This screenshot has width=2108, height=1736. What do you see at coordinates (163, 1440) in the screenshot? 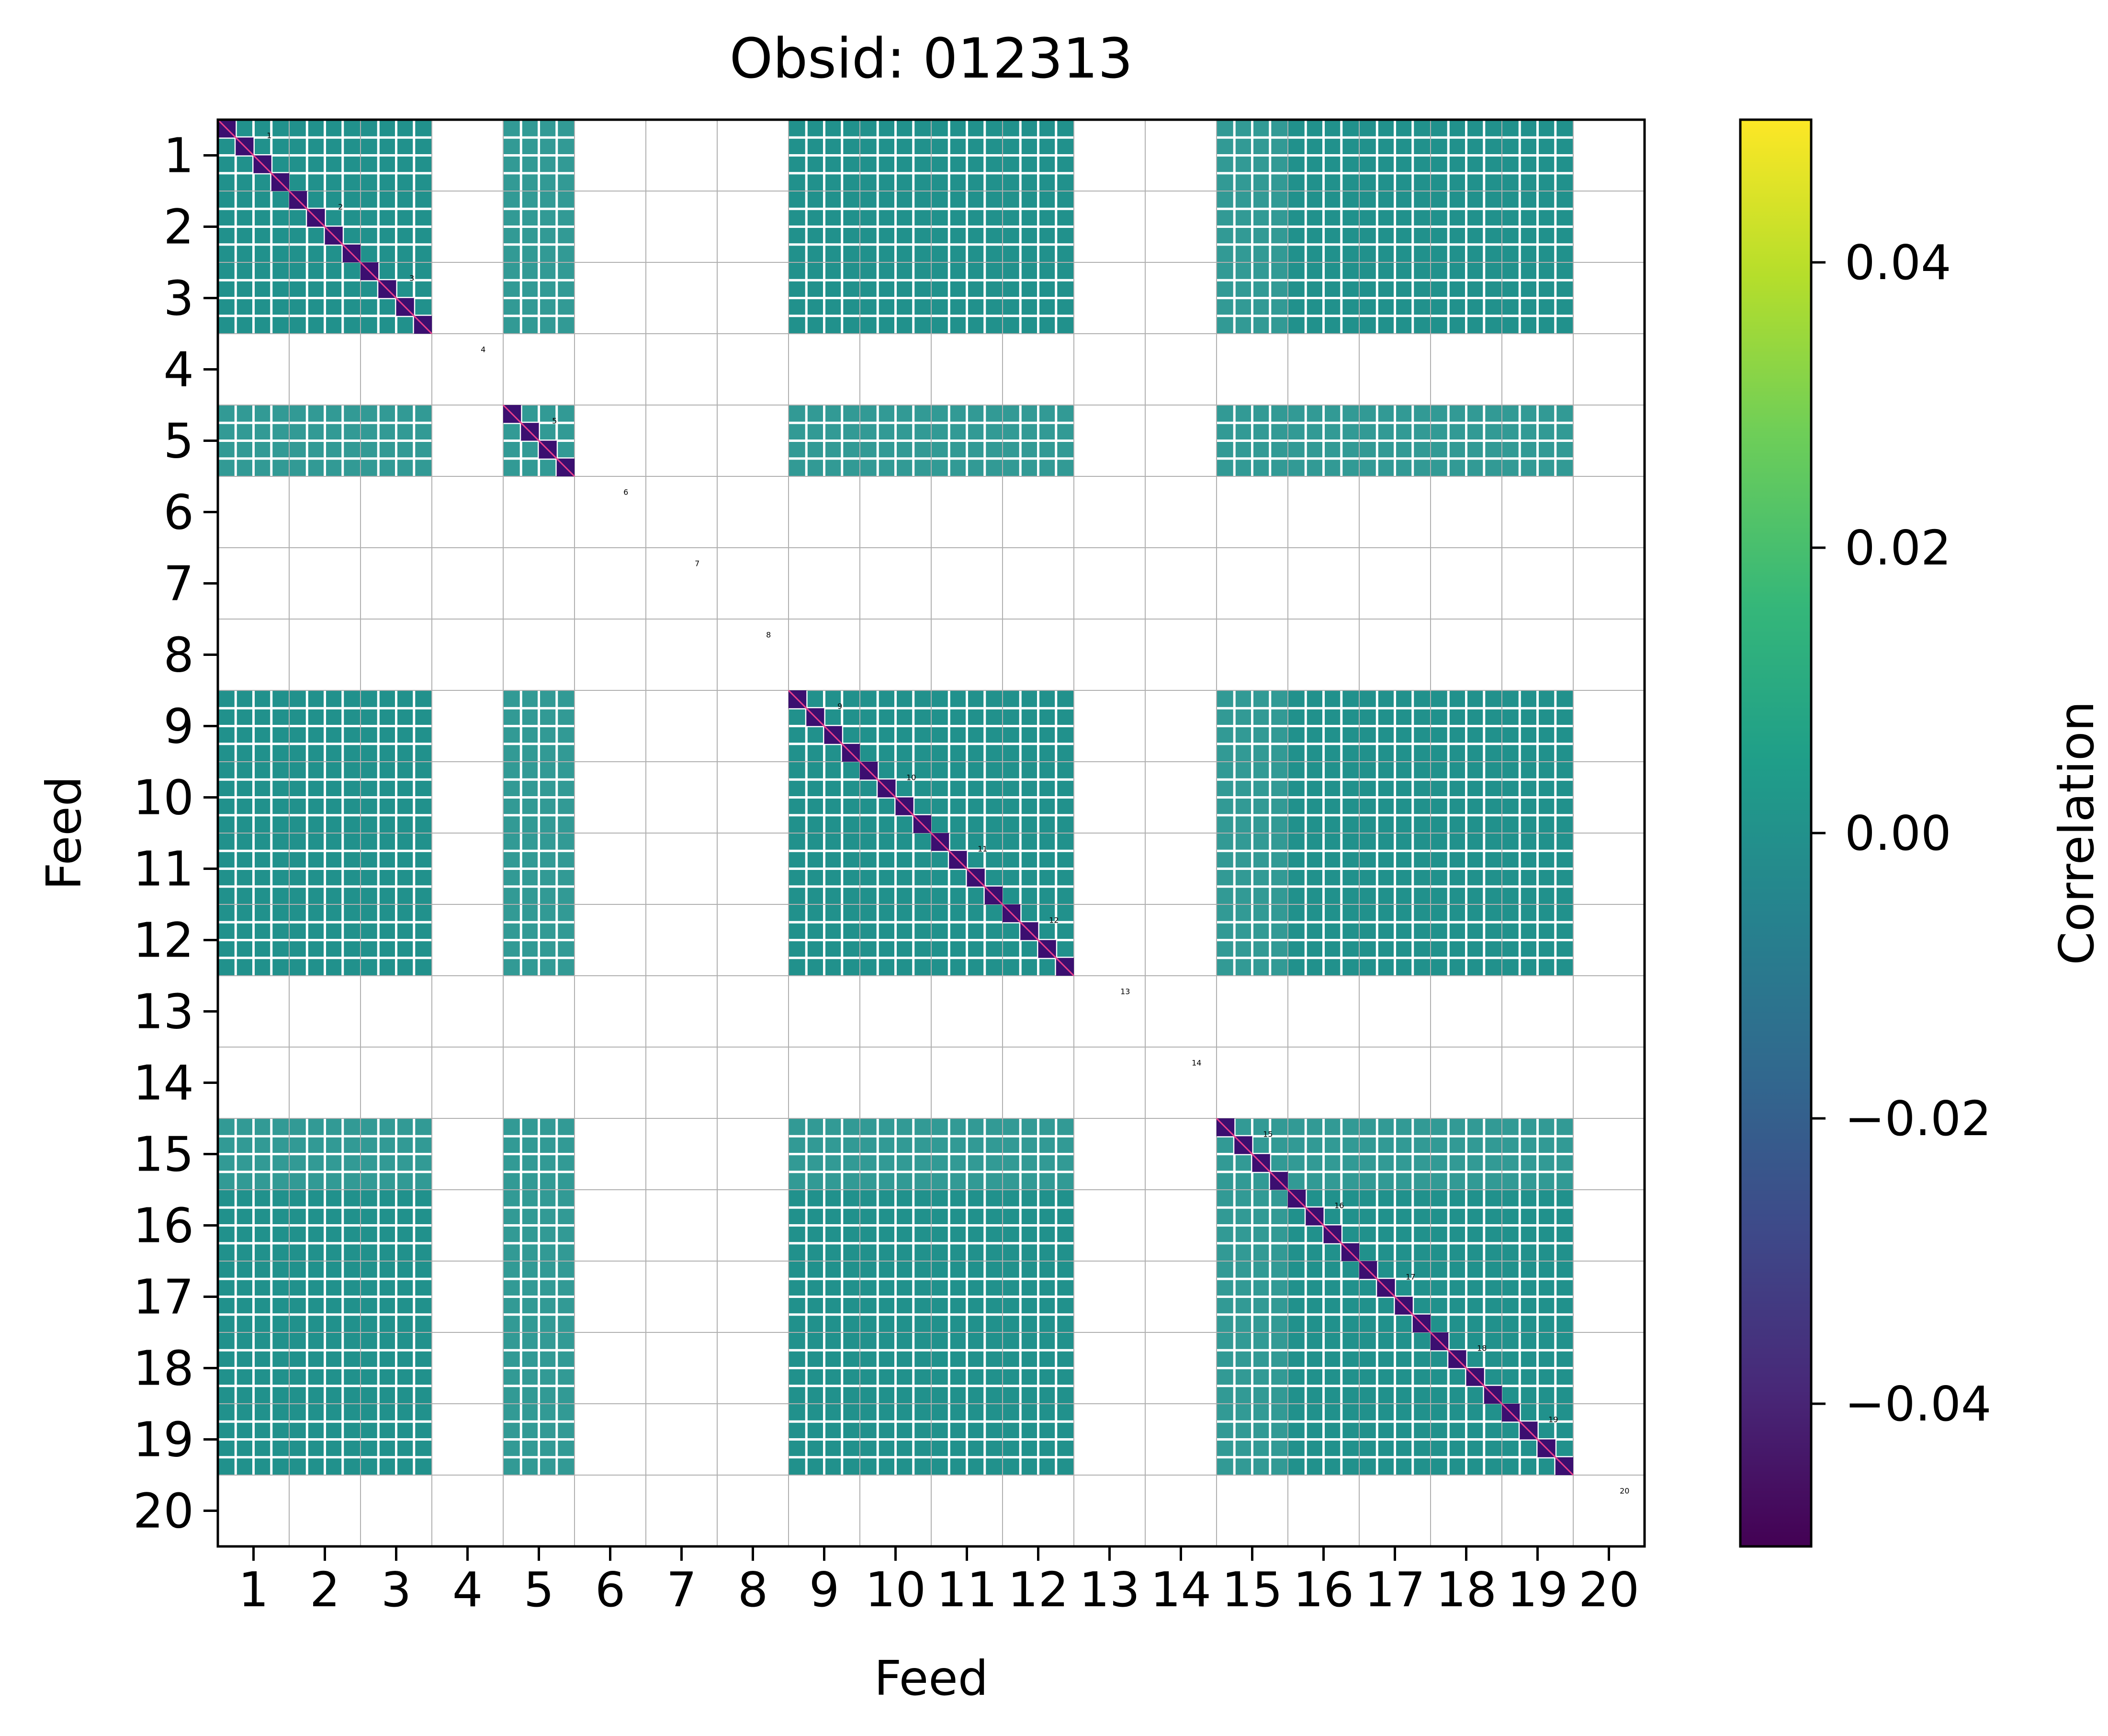
I see `y-tick-label: 19` at bounding box center [163, 1440].